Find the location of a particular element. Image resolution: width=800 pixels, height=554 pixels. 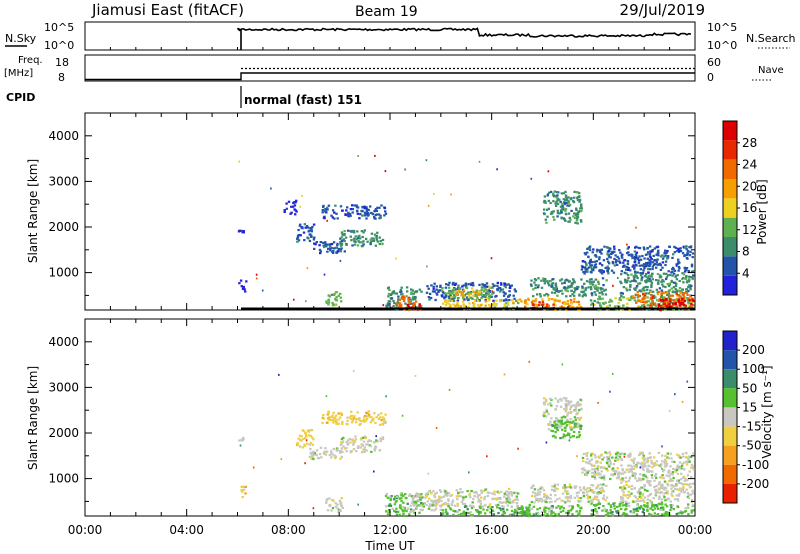

x-tick-label: 04:00 is located at coordinates (186, 530).